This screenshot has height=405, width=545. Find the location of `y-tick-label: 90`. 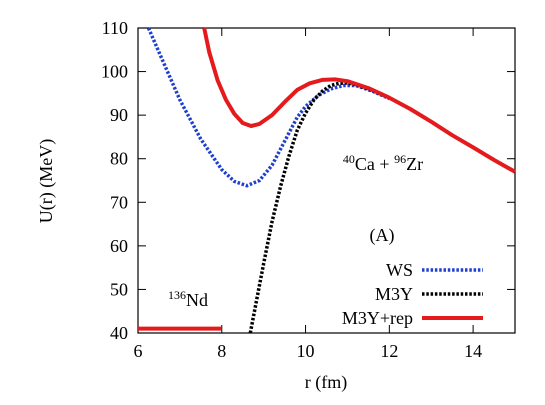

y-tick-label: 90 is located at coordinates (119, 115).